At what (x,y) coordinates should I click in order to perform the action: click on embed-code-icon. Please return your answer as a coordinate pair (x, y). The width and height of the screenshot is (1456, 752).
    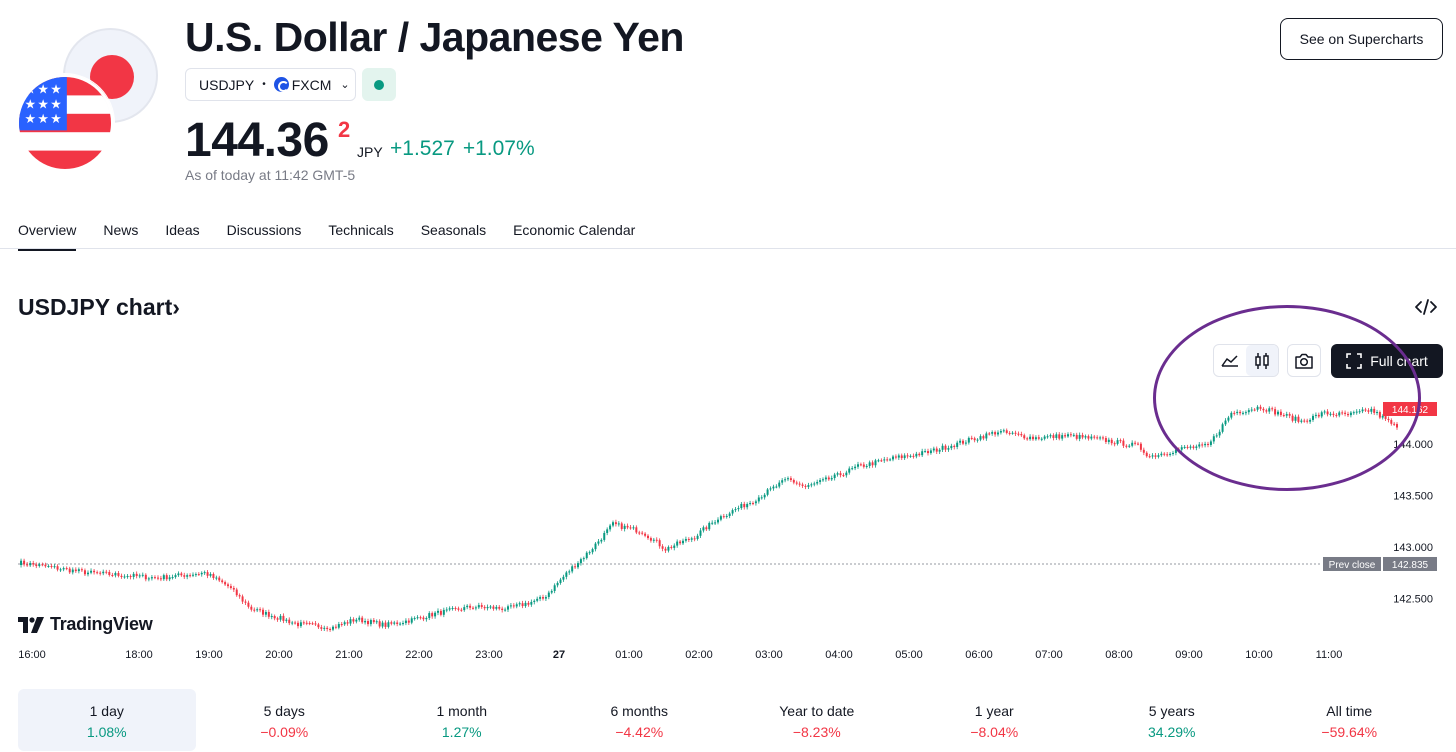
    Looking at the image, I should click on (1426, 307).